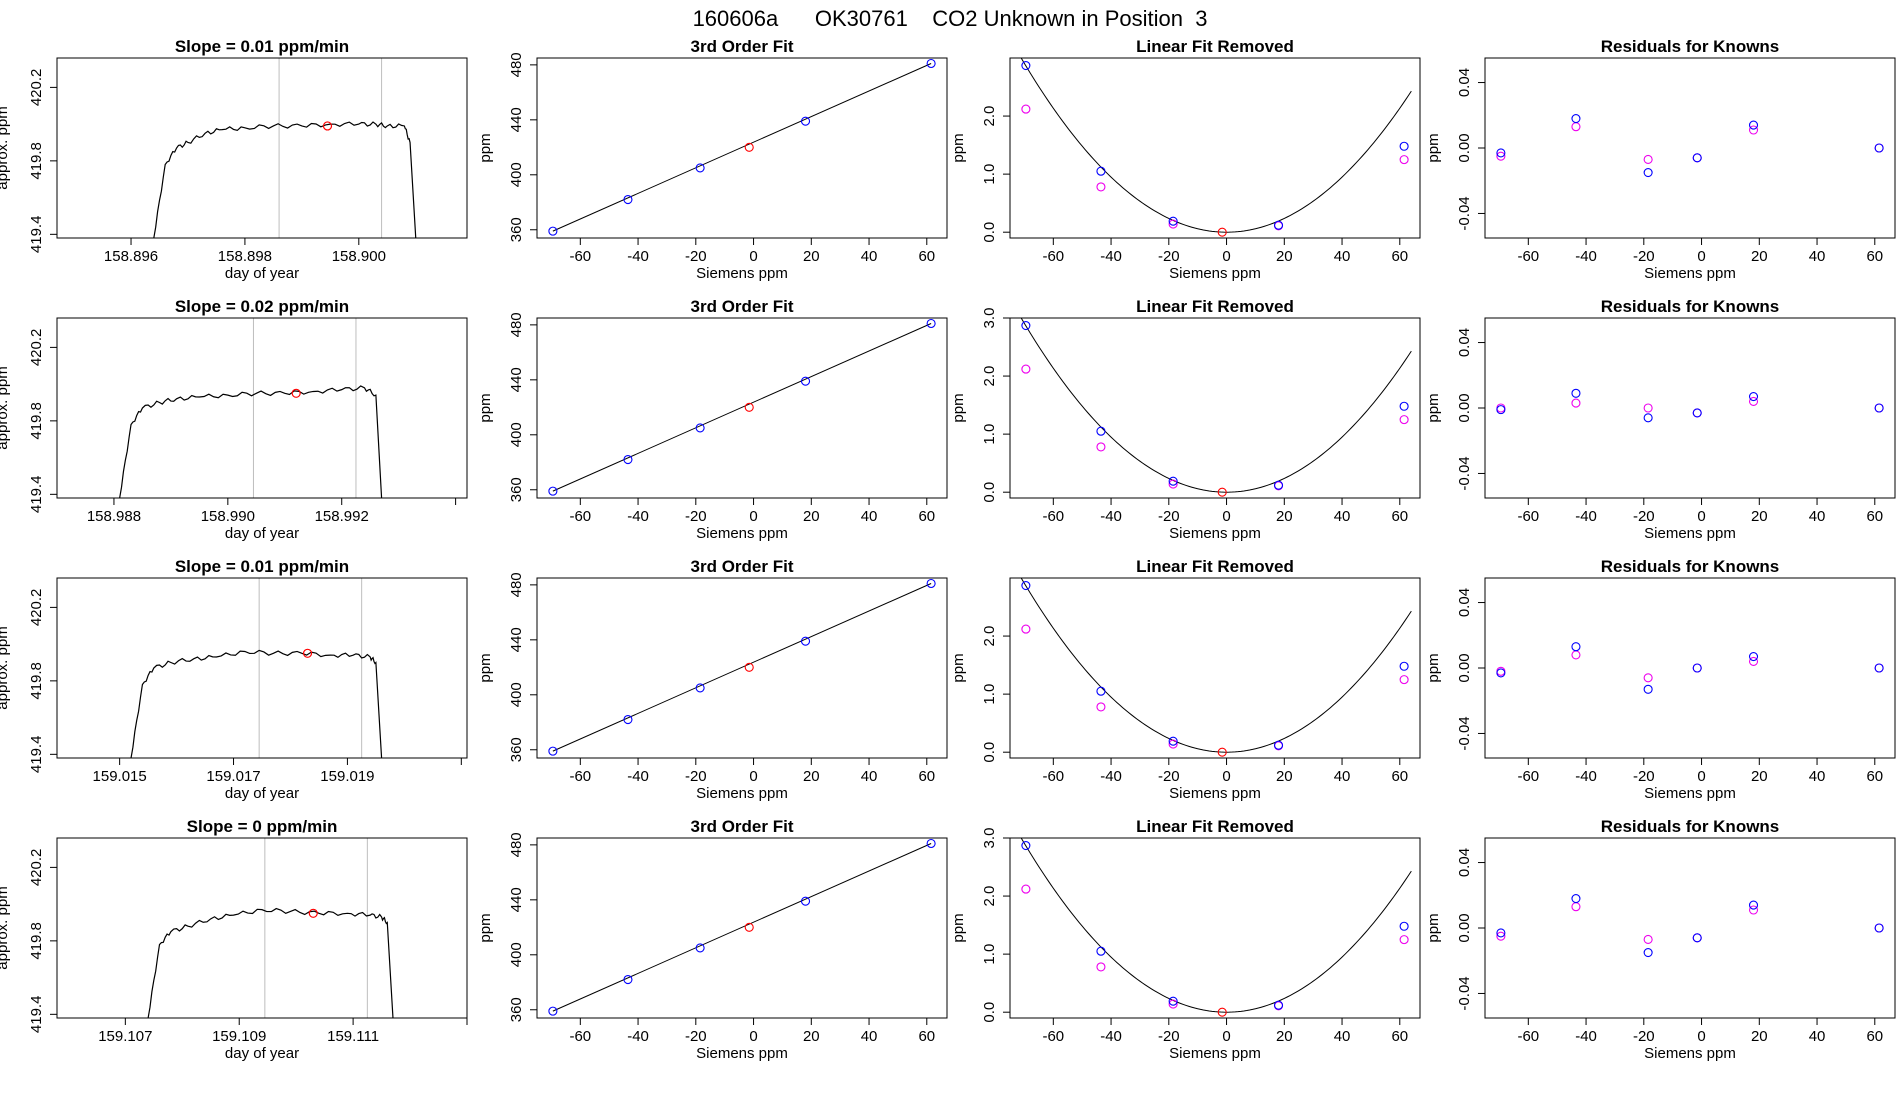 This screenshot has width=1900, height=1100. I want to click on y-tick-label: 2.0, so click(989, 376).